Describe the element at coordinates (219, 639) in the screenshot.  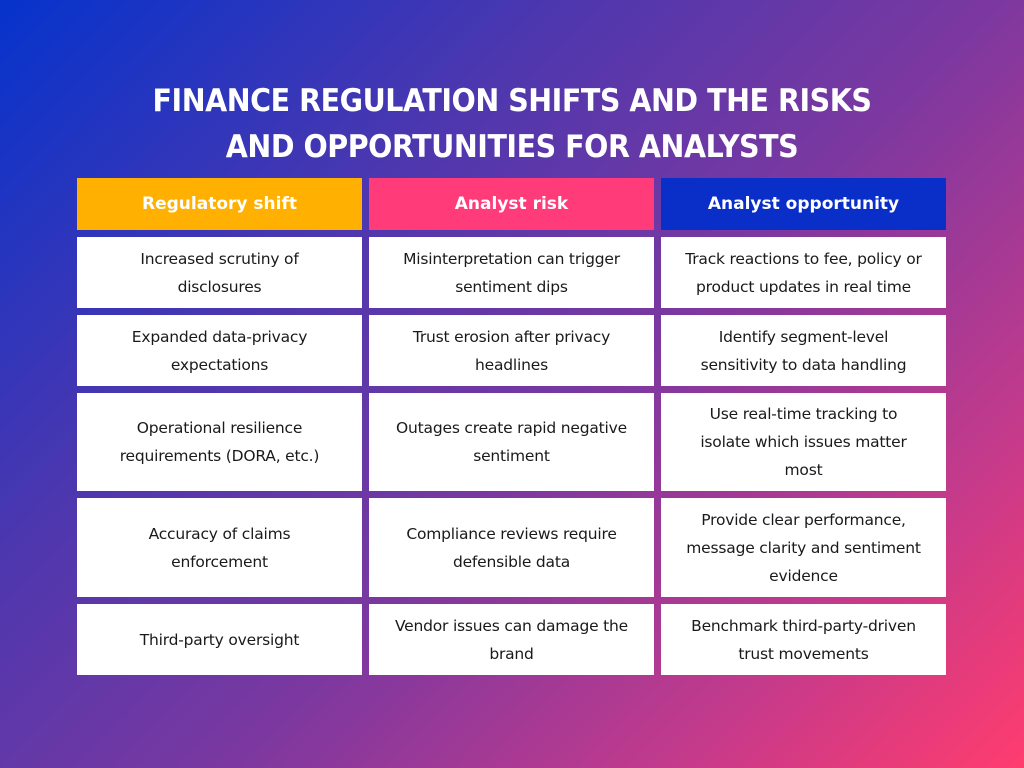
I see `cell-shift: Third-party oversight` at that location.